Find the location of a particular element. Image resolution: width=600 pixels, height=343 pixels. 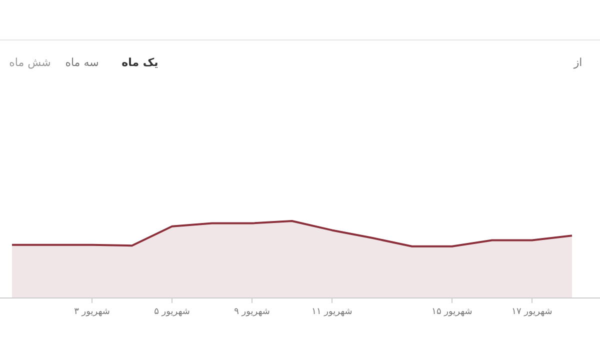

x-tick-label: شهریور ۱۵ is located at coordinates (452, 312).